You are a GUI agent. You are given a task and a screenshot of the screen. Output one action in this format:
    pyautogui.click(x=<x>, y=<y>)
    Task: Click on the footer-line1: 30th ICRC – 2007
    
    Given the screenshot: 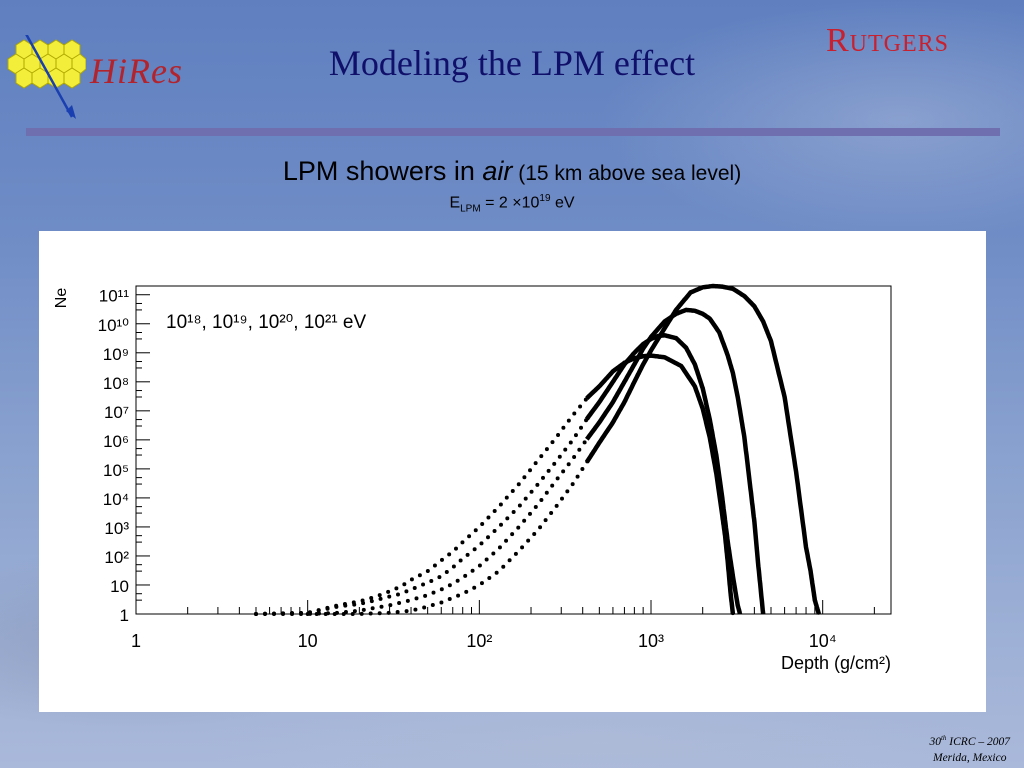 What is the action you would take?
    pyautogui.click(x=969, y=740)
    